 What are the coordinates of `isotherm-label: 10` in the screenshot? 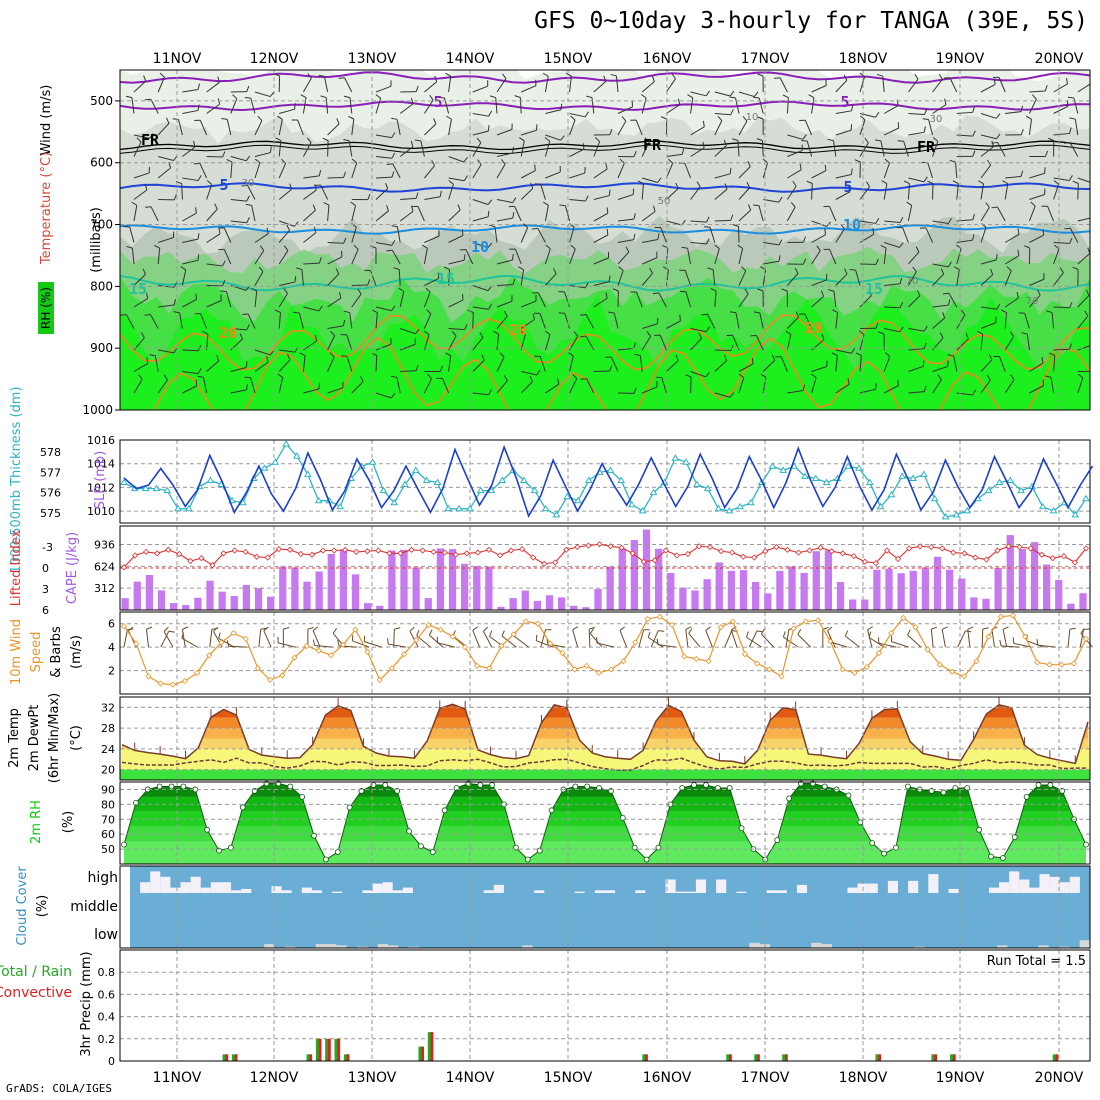 It's located at (480, 247).